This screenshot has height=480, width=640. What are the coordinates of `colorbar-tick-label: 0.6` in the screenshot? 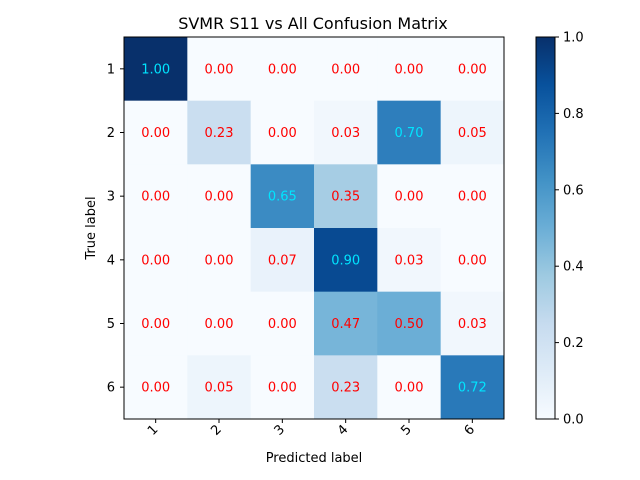 It's located at (573, 190).